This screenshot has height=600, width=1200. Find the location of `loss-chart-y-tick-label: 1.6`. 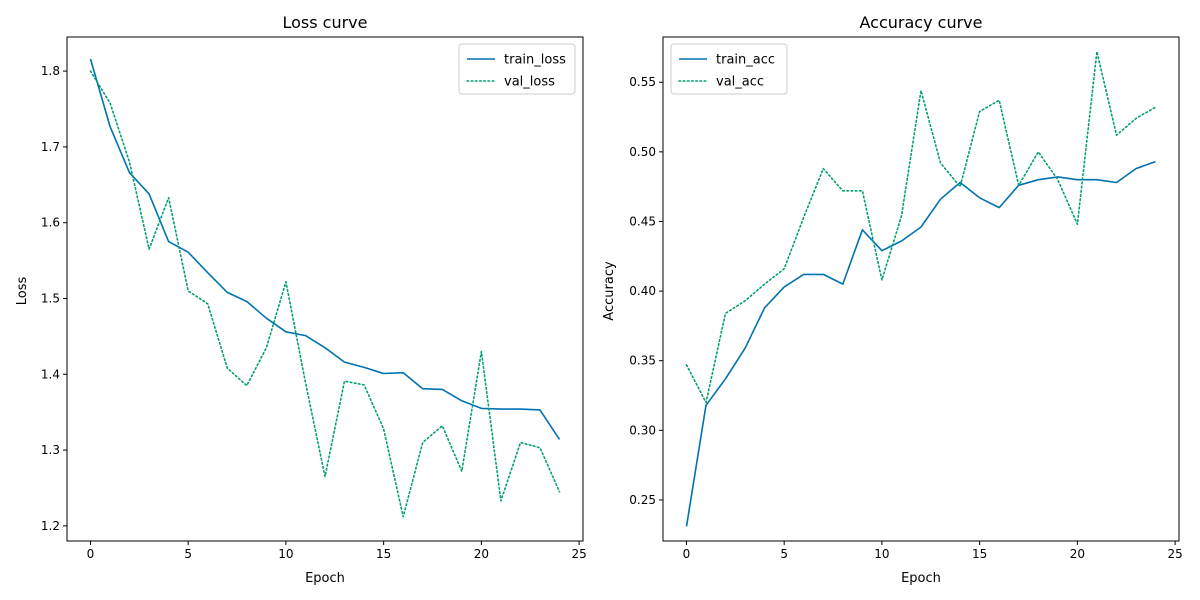

loss-chart-y-tick-label: 1.6 is located at coordinates (50, 223).